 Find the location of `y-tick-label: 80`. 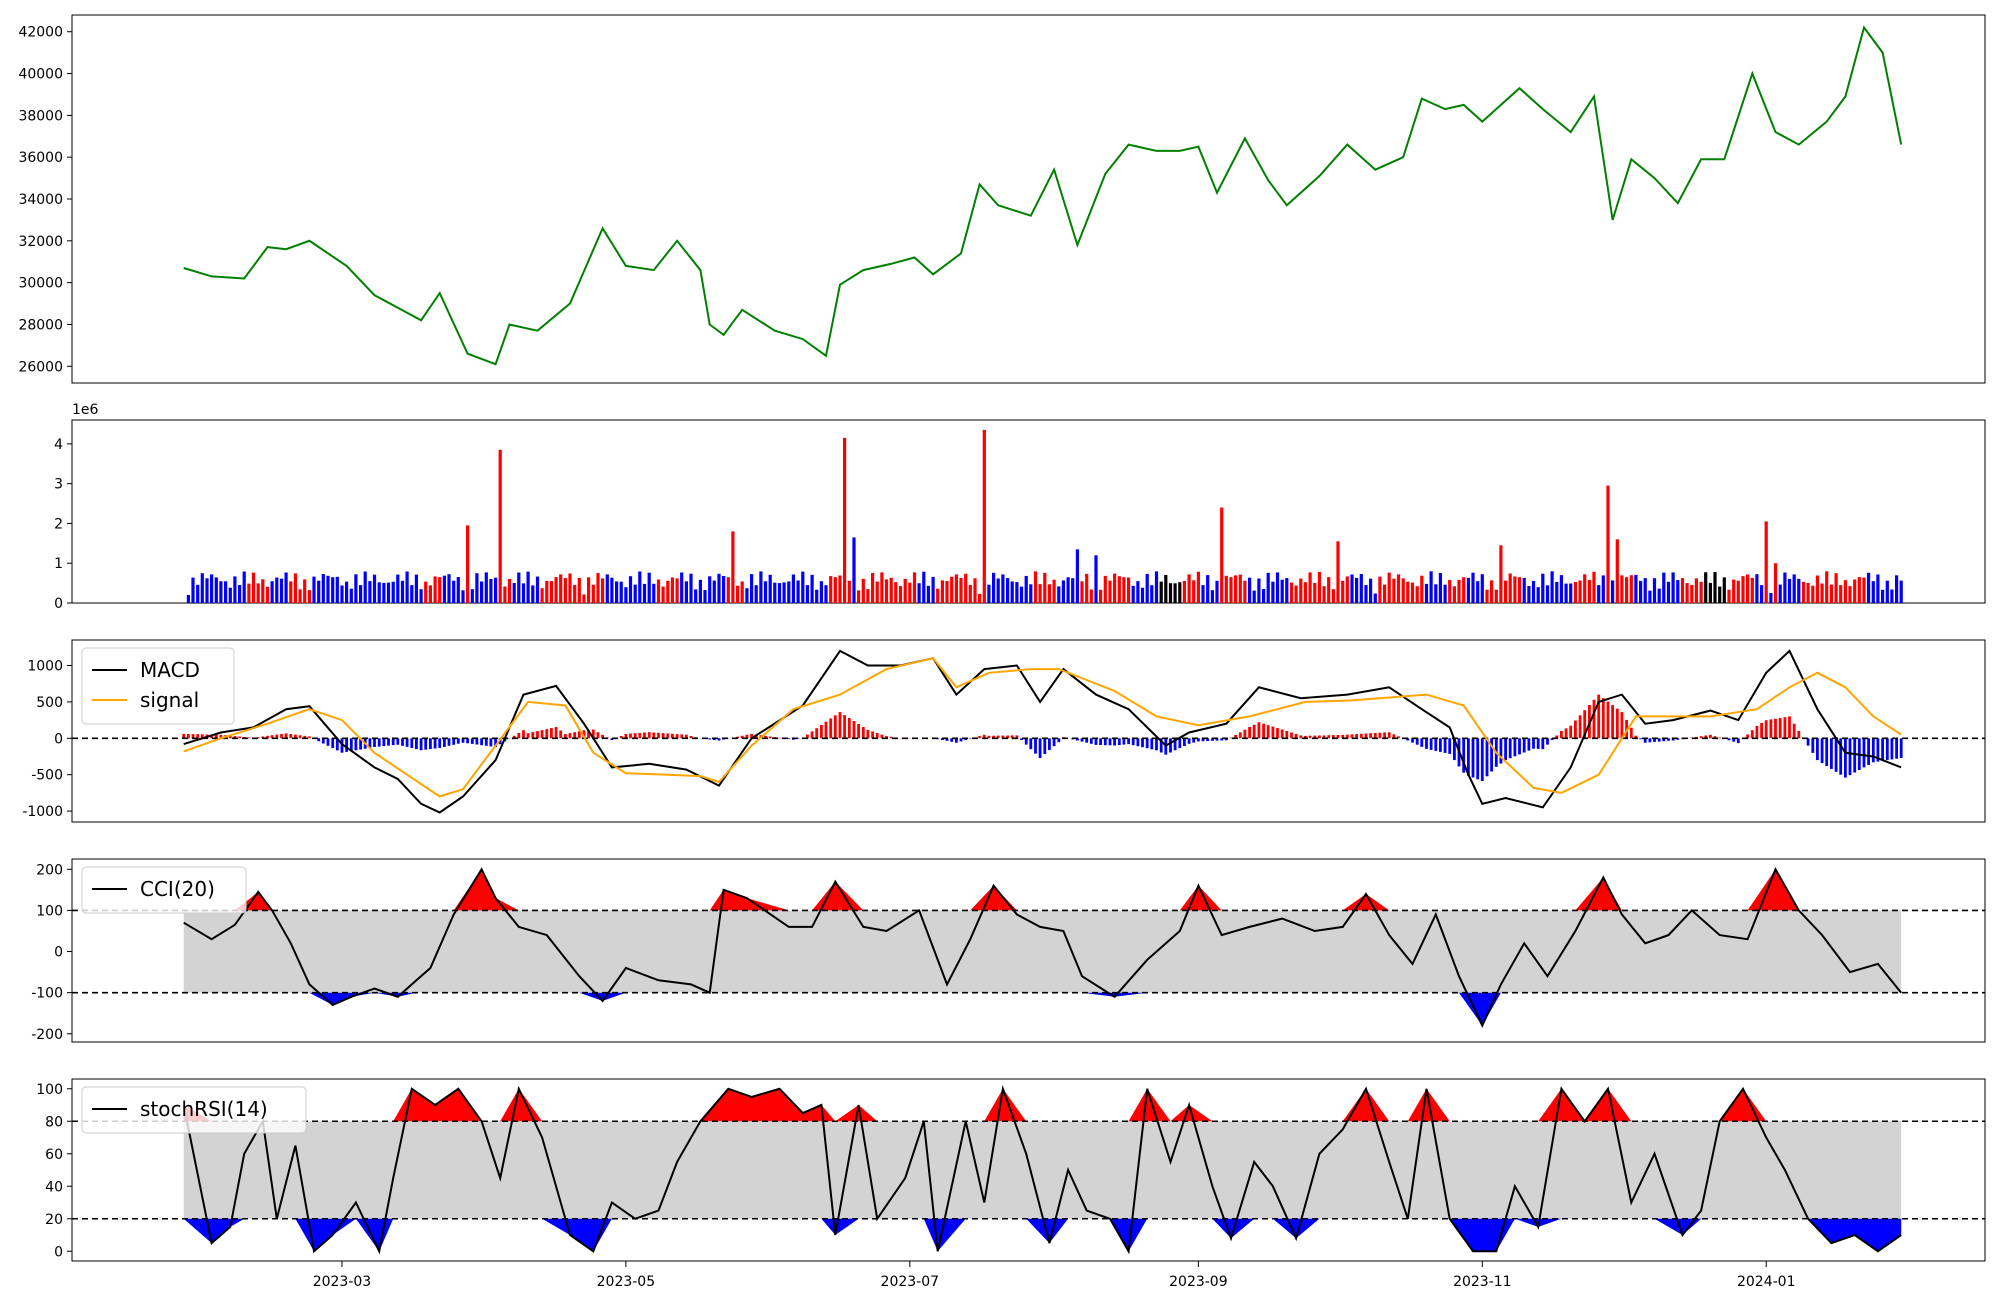

y-tick-label: 80 is located at coordinates (54, 1122).